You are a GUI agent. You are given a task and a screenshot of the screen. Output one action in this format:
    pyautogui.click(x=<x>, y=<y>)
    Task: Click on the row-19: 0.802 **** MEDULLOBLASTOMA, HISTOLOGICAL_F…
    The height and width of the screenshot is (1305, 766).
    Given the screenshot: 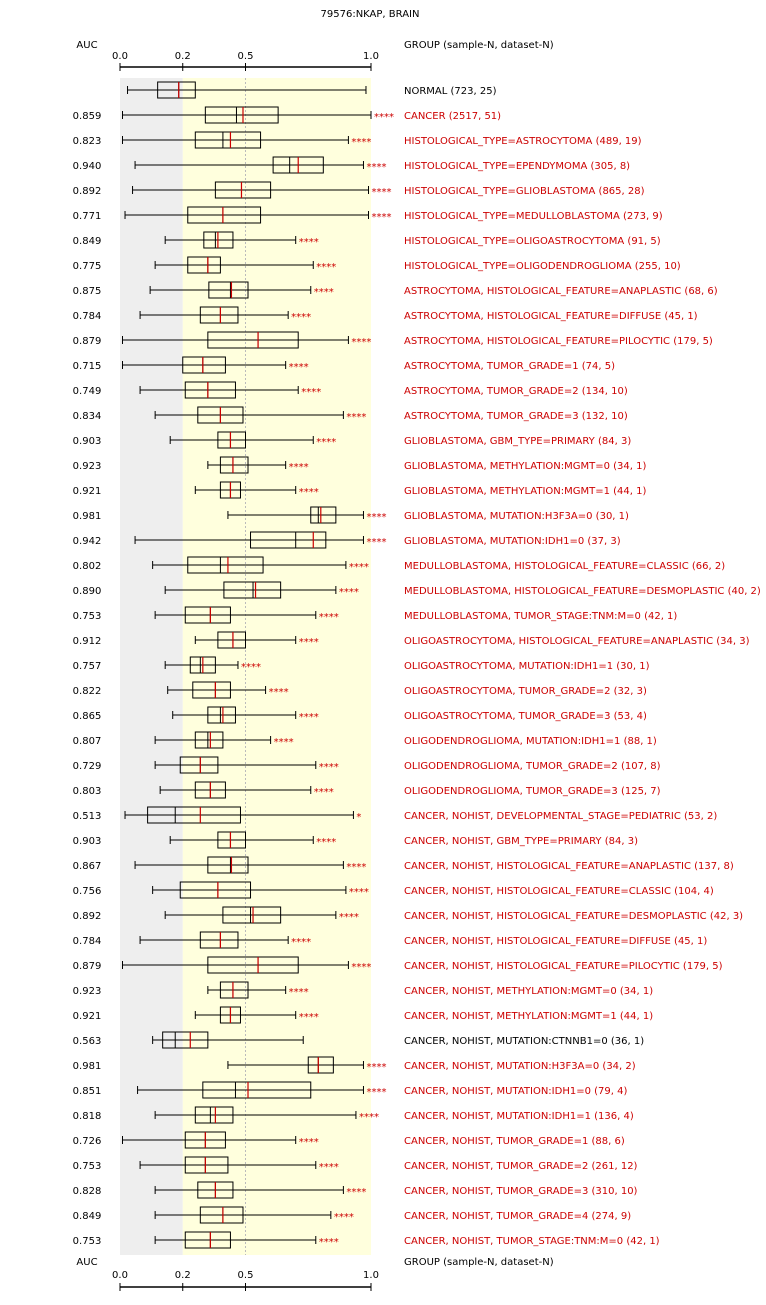 What is the action you would take?
    pyautogui.click(x=399, y=565)
    